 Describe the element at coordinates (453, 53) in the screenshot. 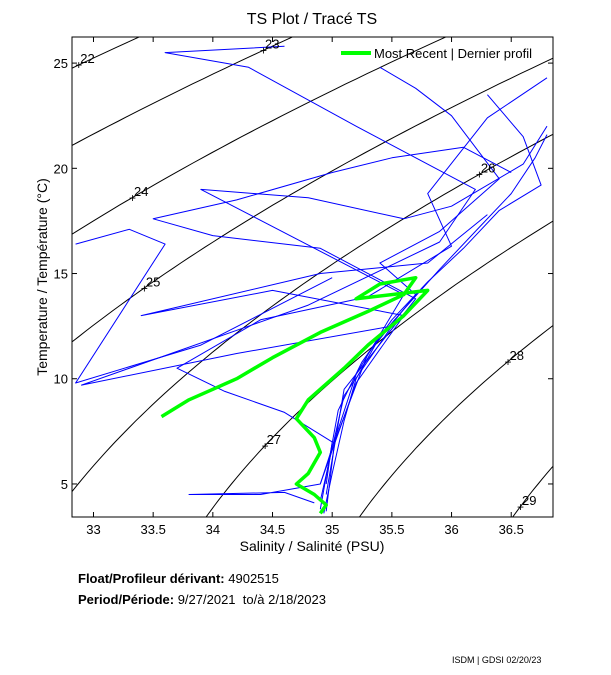

I see `legend-label: Most Recent | Dernier profil` at that location.